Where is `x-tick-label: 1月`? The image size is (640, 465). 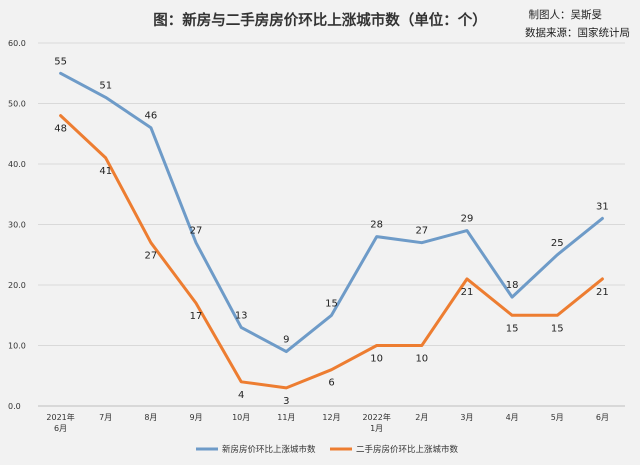 x-tick-label: 1月 is located at coordinates (376, 428).